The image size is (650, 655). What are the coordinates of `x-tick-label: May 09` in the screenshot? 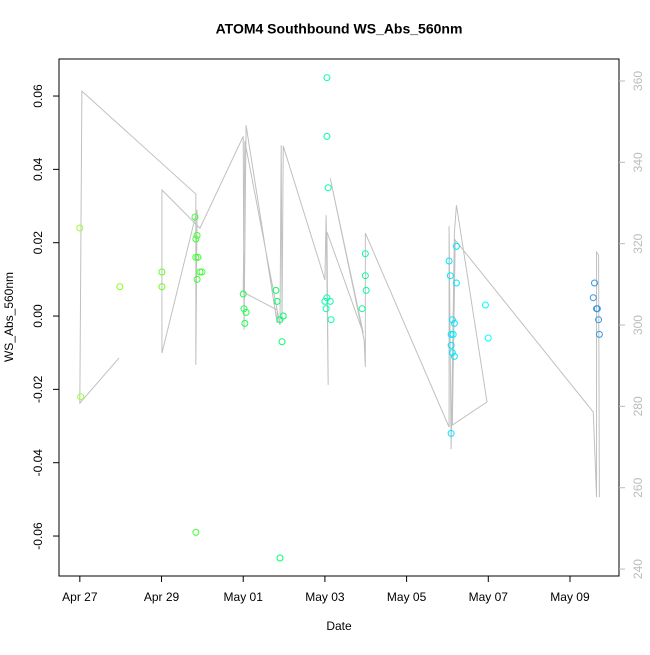 It's located at (570, 597).